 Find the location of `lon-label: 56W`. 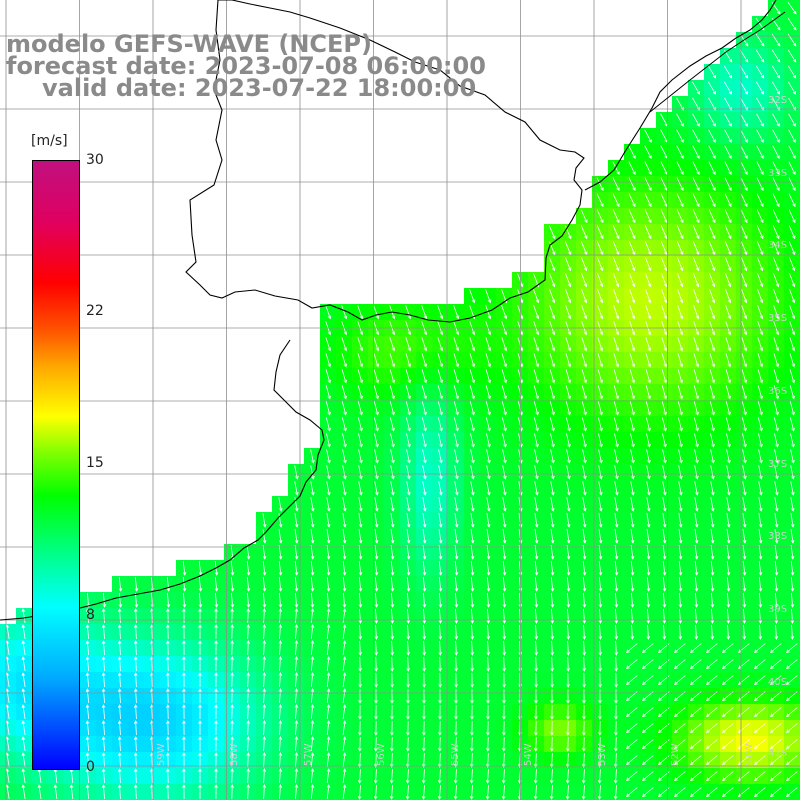

lon-label: 56W is located at coordinates (381, 754).